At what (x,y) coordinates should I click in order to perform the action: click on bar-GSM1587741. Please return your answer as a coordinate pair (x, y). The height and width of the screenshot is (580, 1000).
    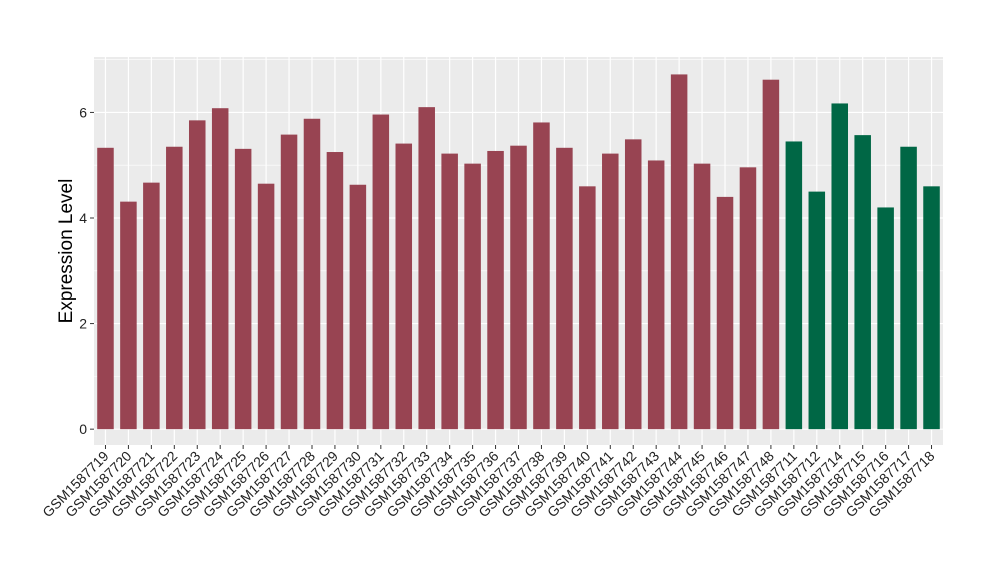
    Looking at the image, I should click on (610, 291).